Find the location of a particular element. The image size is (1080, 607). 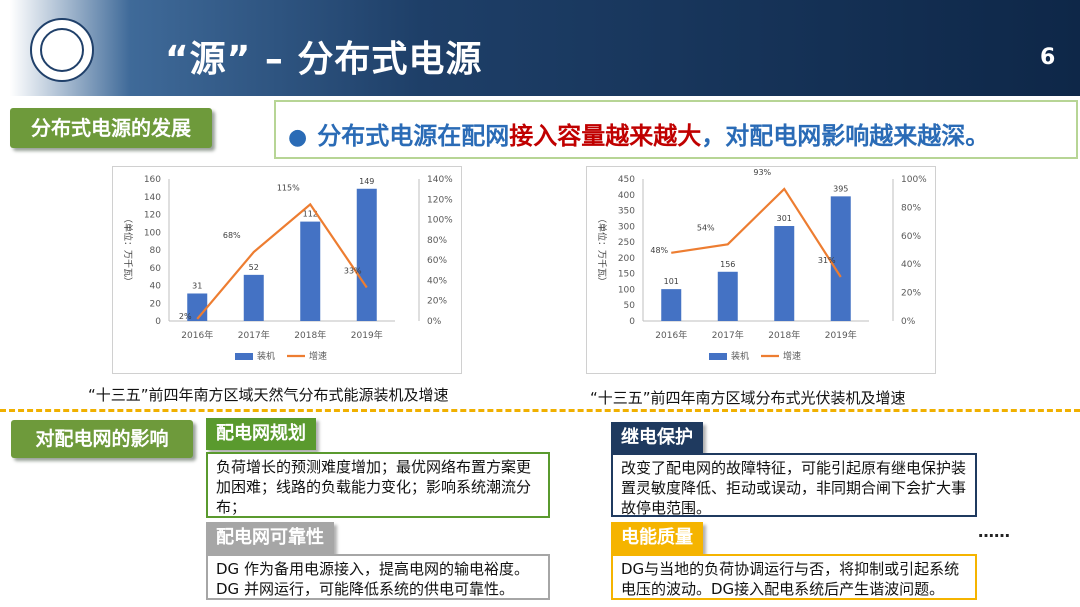

pv-y-tick: 300 is located at coordinates (626, 227).